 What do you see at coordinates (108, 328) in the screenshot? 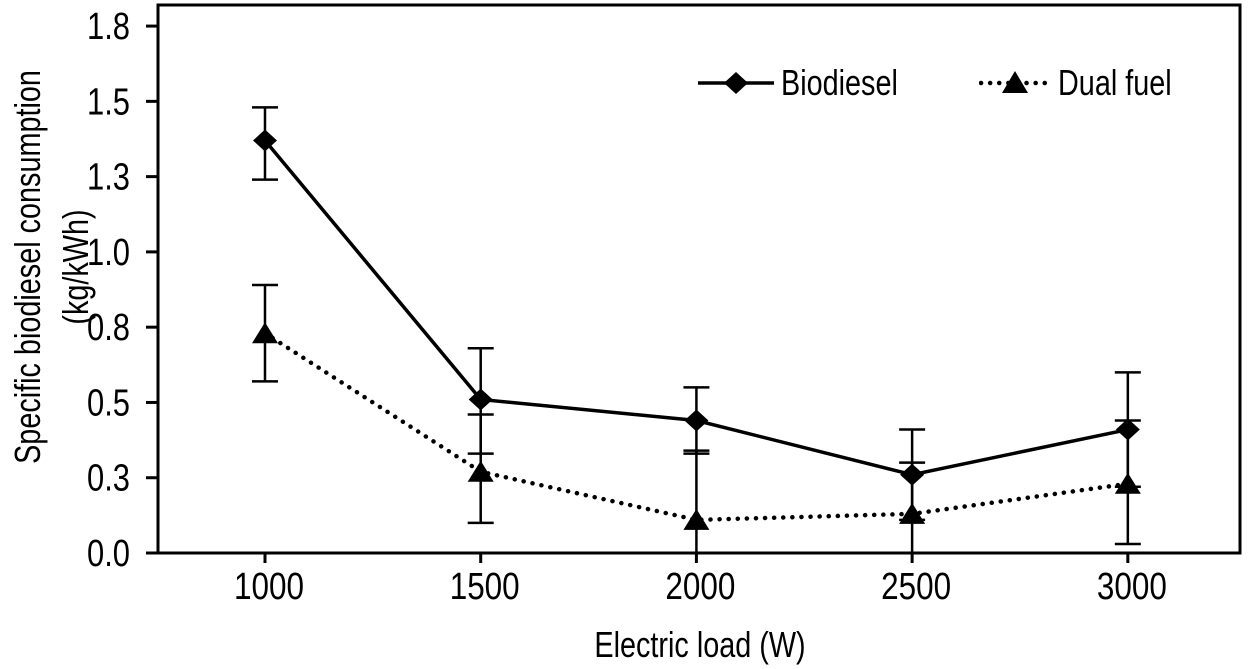
I see `y-tick-label: 0.8` at bounding box center [108, 328].